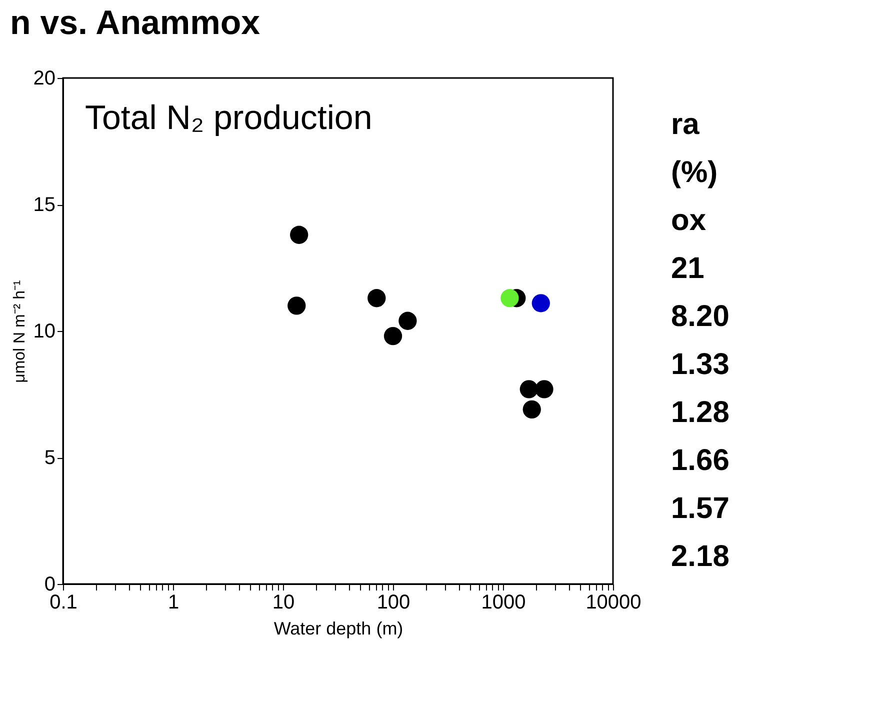  I want to click on x-tick-label: 10000, so click(614, 603).